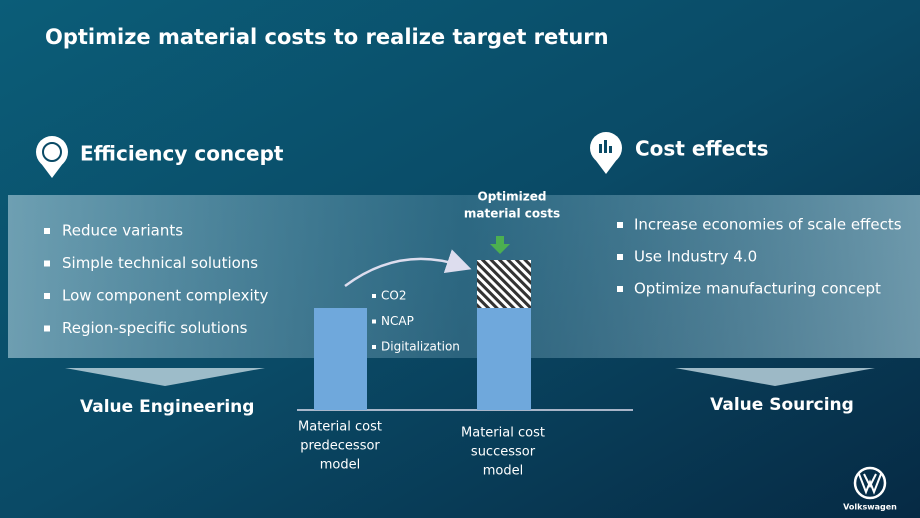 The image size is (920, 518). I want to click on savings-block, so click(504, 284).